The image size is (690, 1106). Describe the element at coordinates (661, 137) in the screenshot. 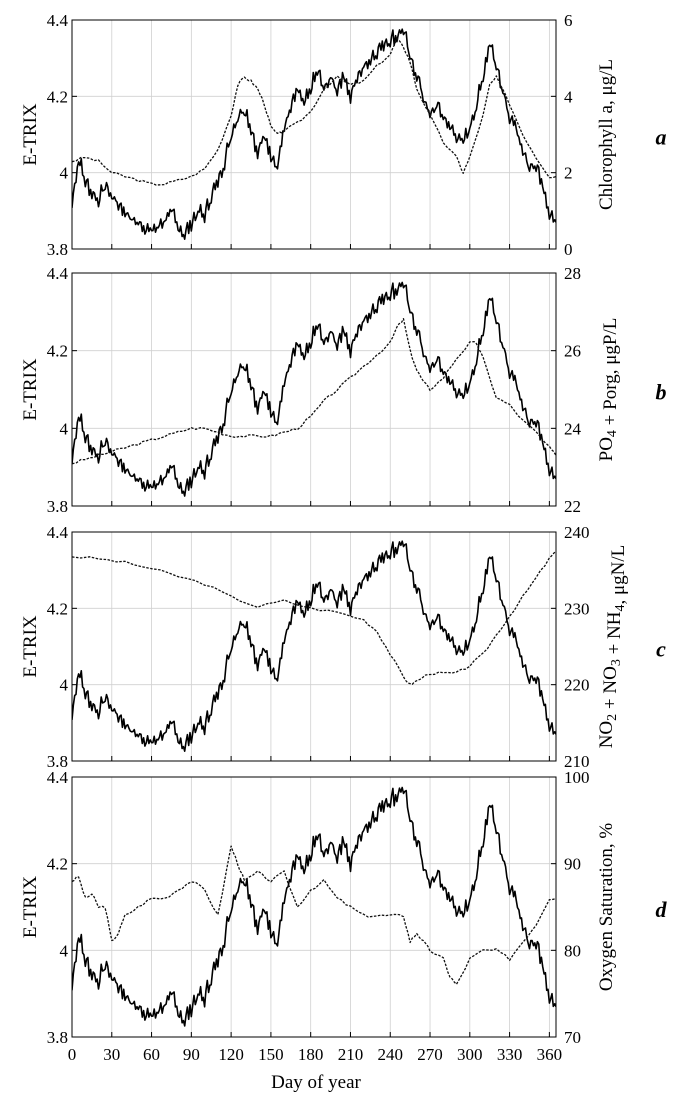

I see `panel-letter: a` at that location.